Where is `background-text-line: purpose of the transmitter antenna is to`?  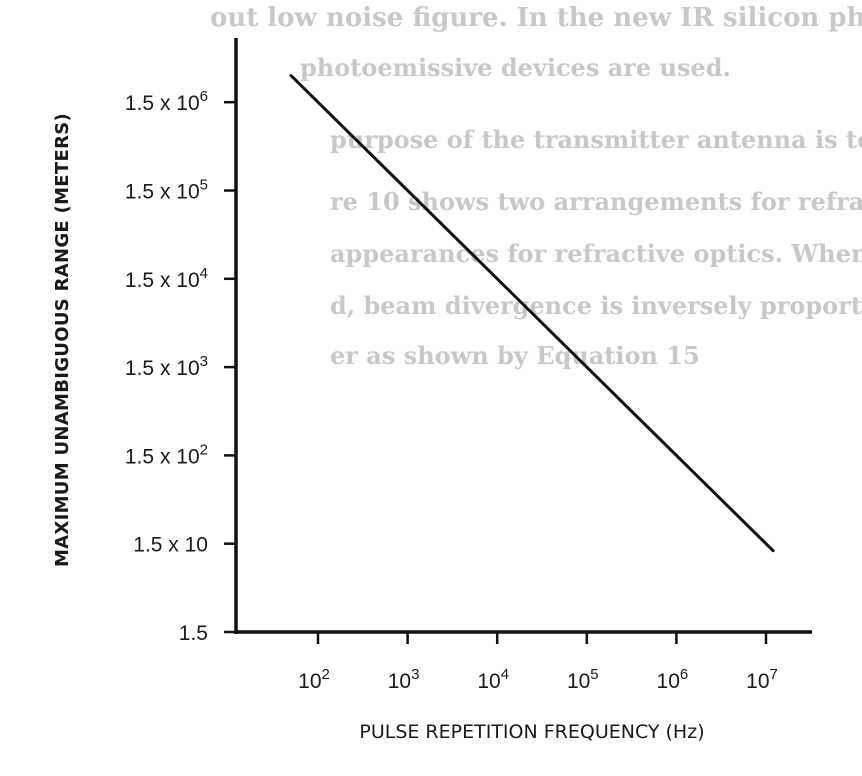 background-text-line: purpose of the transmitter antenna is to is located at coordinates (596, 139).